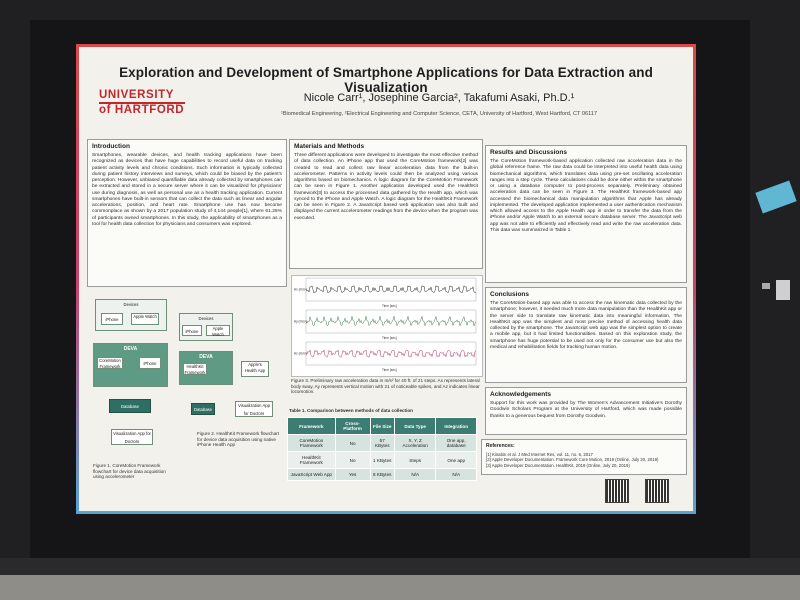 The width and height of the screenshot is (800, 600). I want to click on intro-heading: Introduction, so click(111, 146).